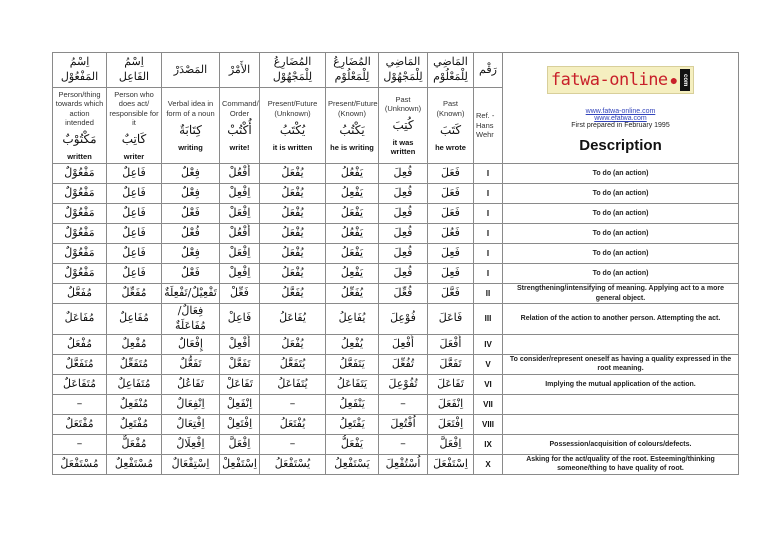 The image size is (768, 543). I want to click on form-passive-participle: مُفْتَعَلٌ, so click(79, 424).